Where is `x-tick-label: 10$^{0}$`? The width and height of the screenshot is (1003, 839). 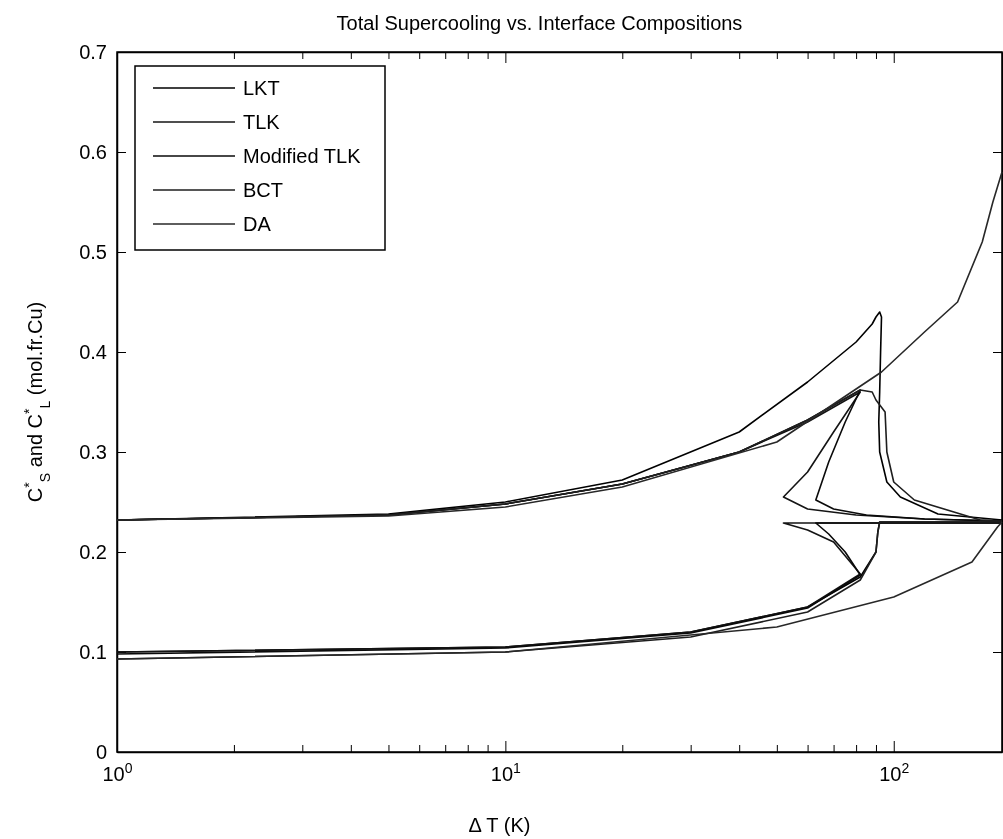
x-tick-label: 10$^{0}$ is located at coordinates (117, 772).